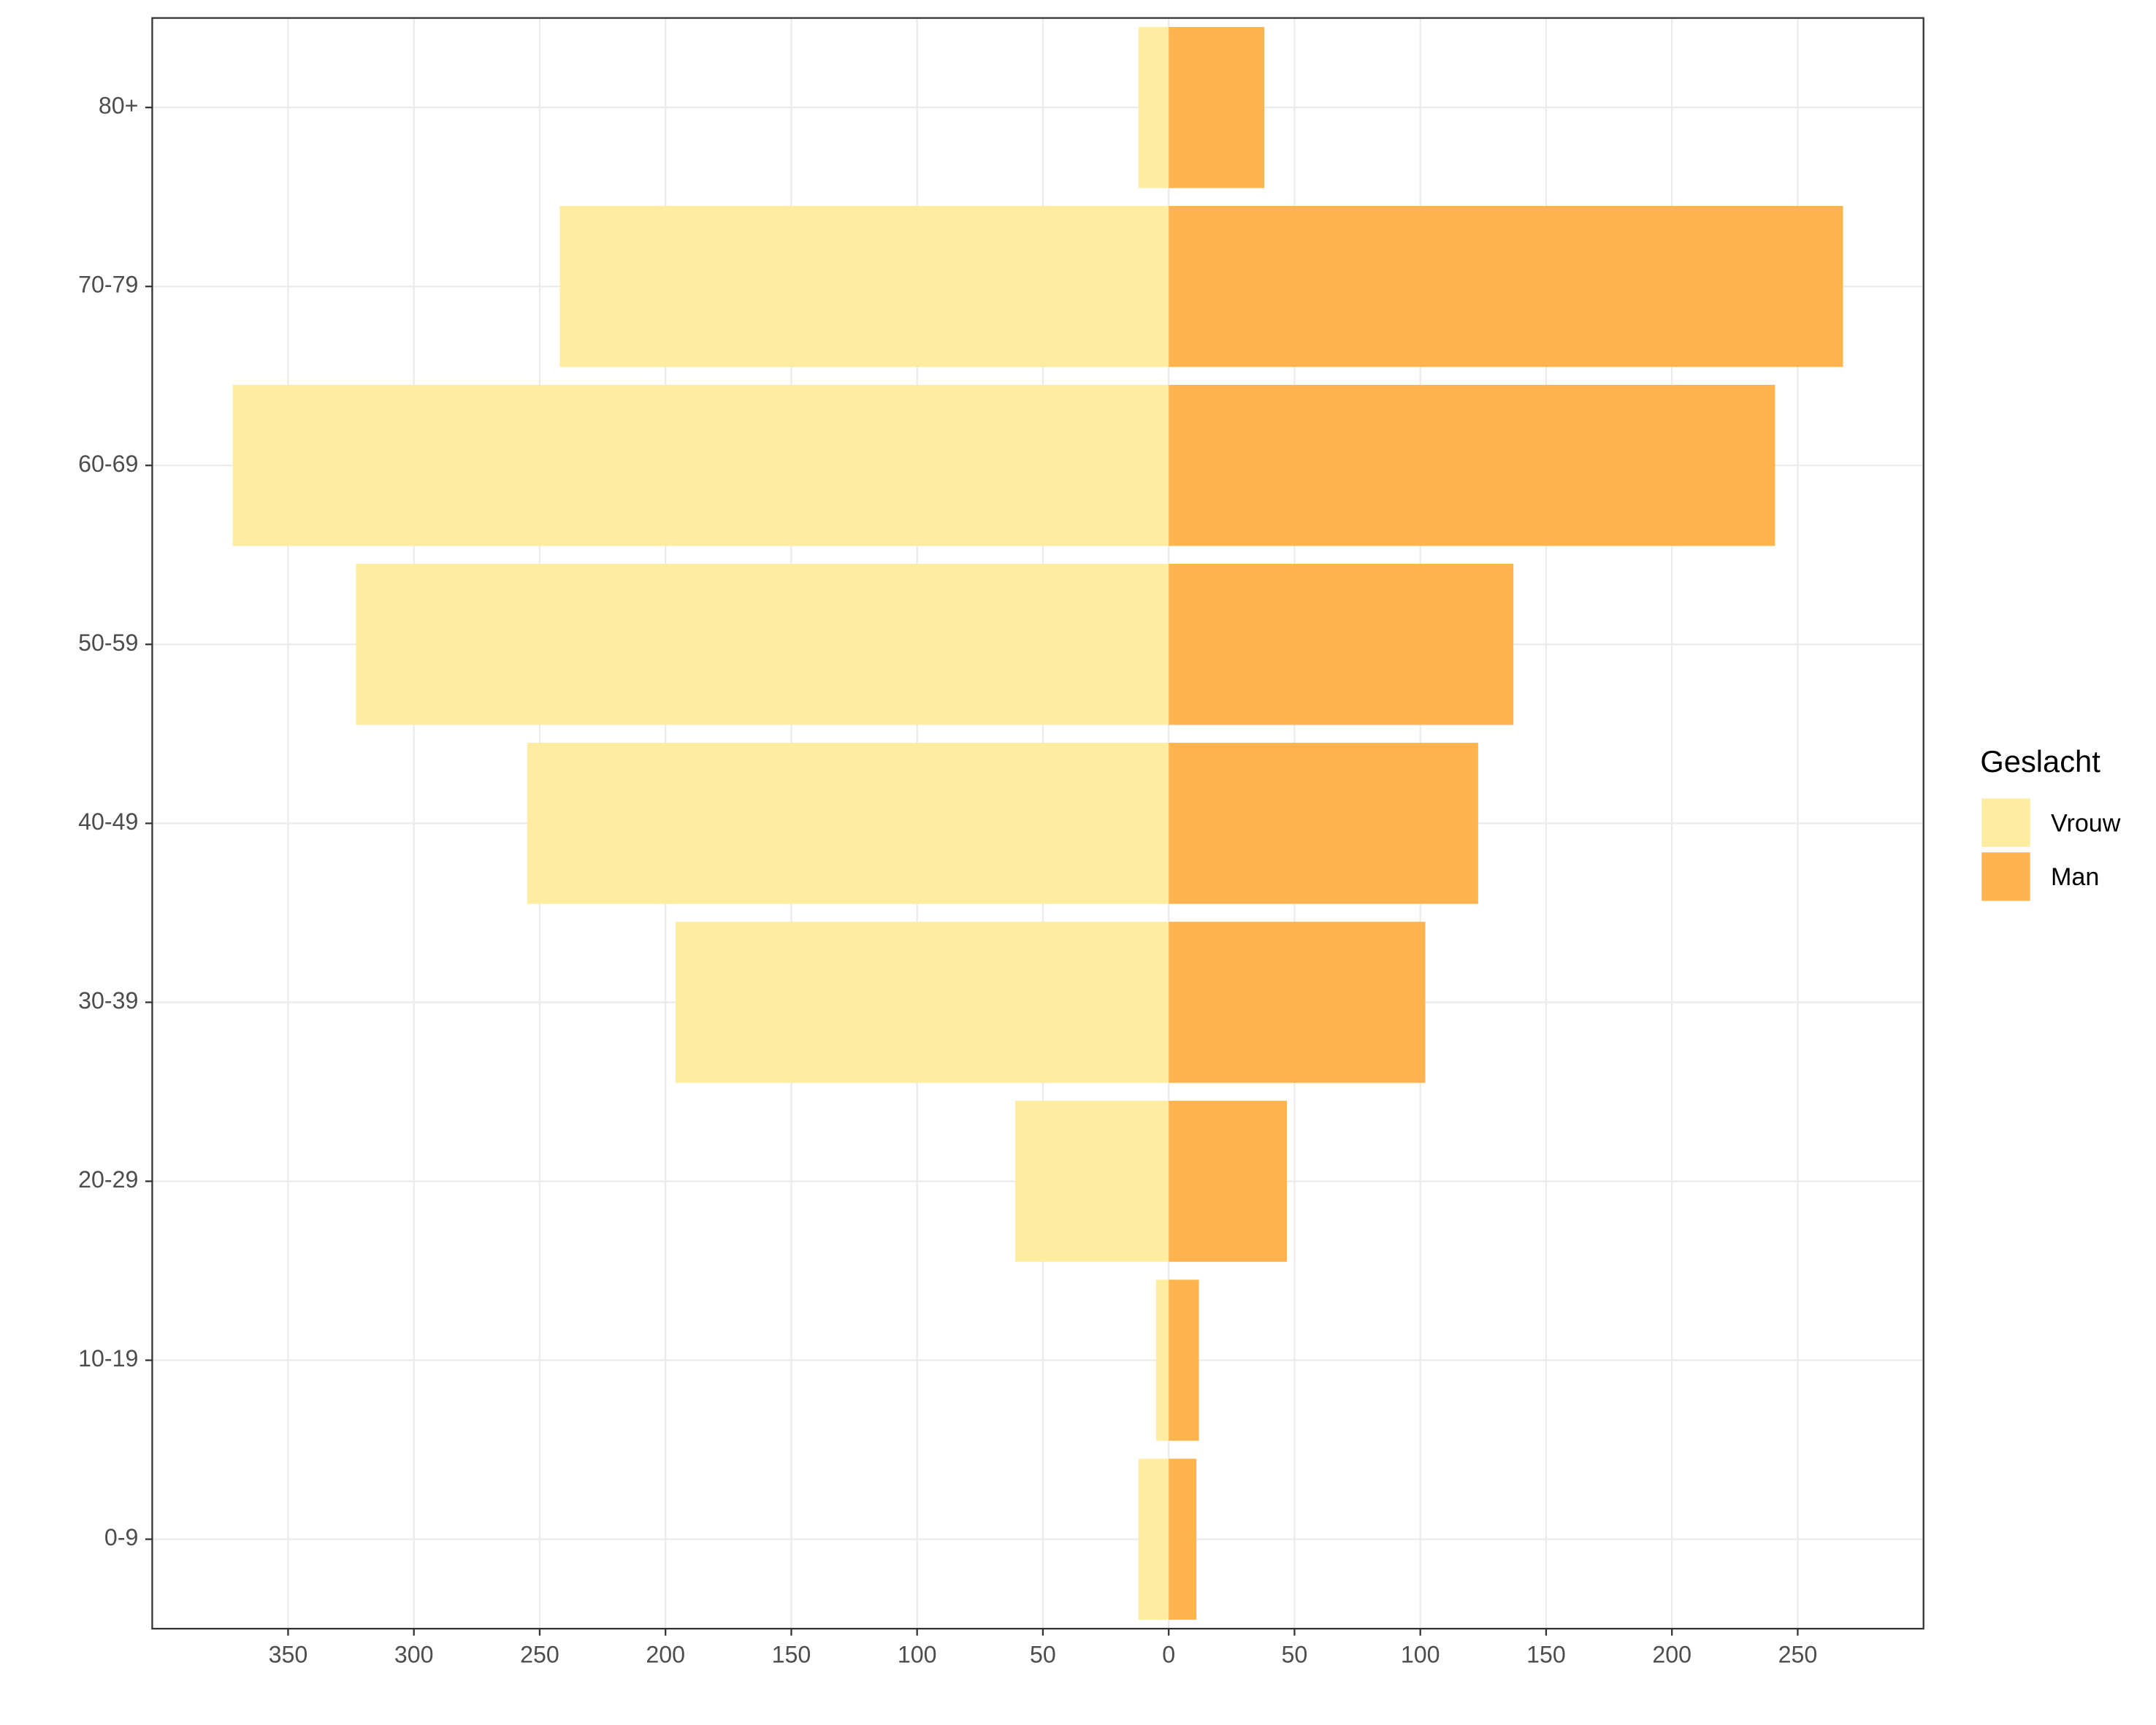 The image size is (2156, 1725). I want to click on y-tick-label: 20-29, so click(108, 1179).